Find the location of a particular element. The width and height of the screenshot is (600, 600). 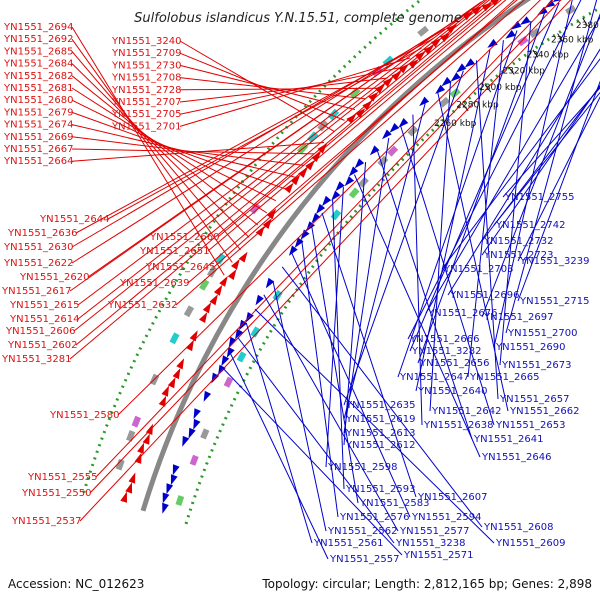

reverse-gene-label: YN1551_2665 is located at coordinates (504, 377).